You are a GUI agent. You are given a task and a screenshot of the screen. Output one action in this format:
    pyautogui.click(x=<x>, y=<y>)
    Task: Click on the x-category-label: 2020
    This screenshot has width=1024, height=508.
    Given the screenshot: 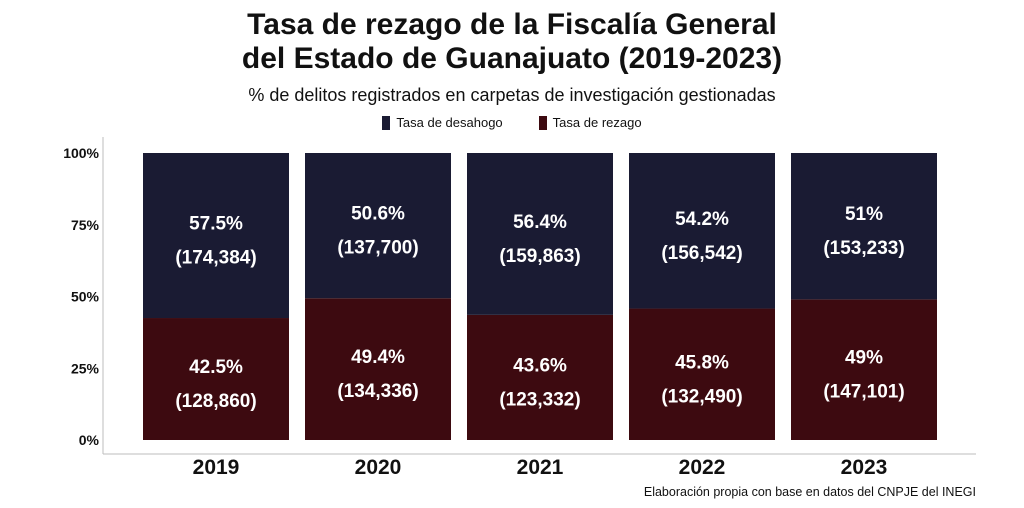 What is the action you would take?
    pyautogui.click(x=378, y=467)
    